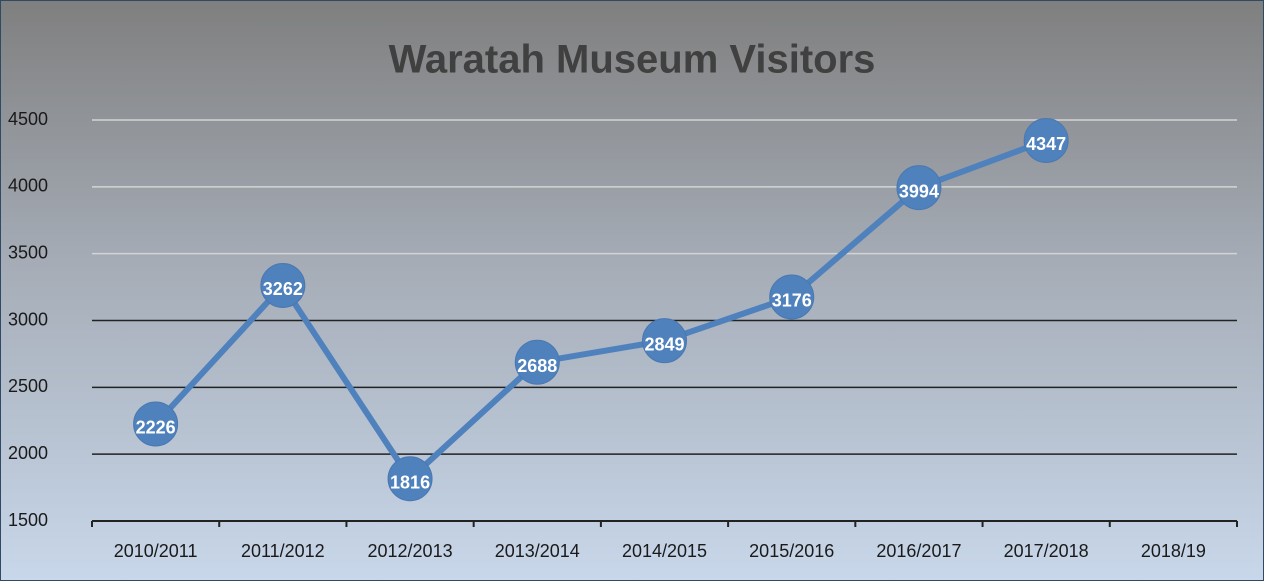 This screenshot has height=581, width=1264. Describe the element at coordinates (664, 344) in the screenshot. I see `data-label: 2849` at that location.